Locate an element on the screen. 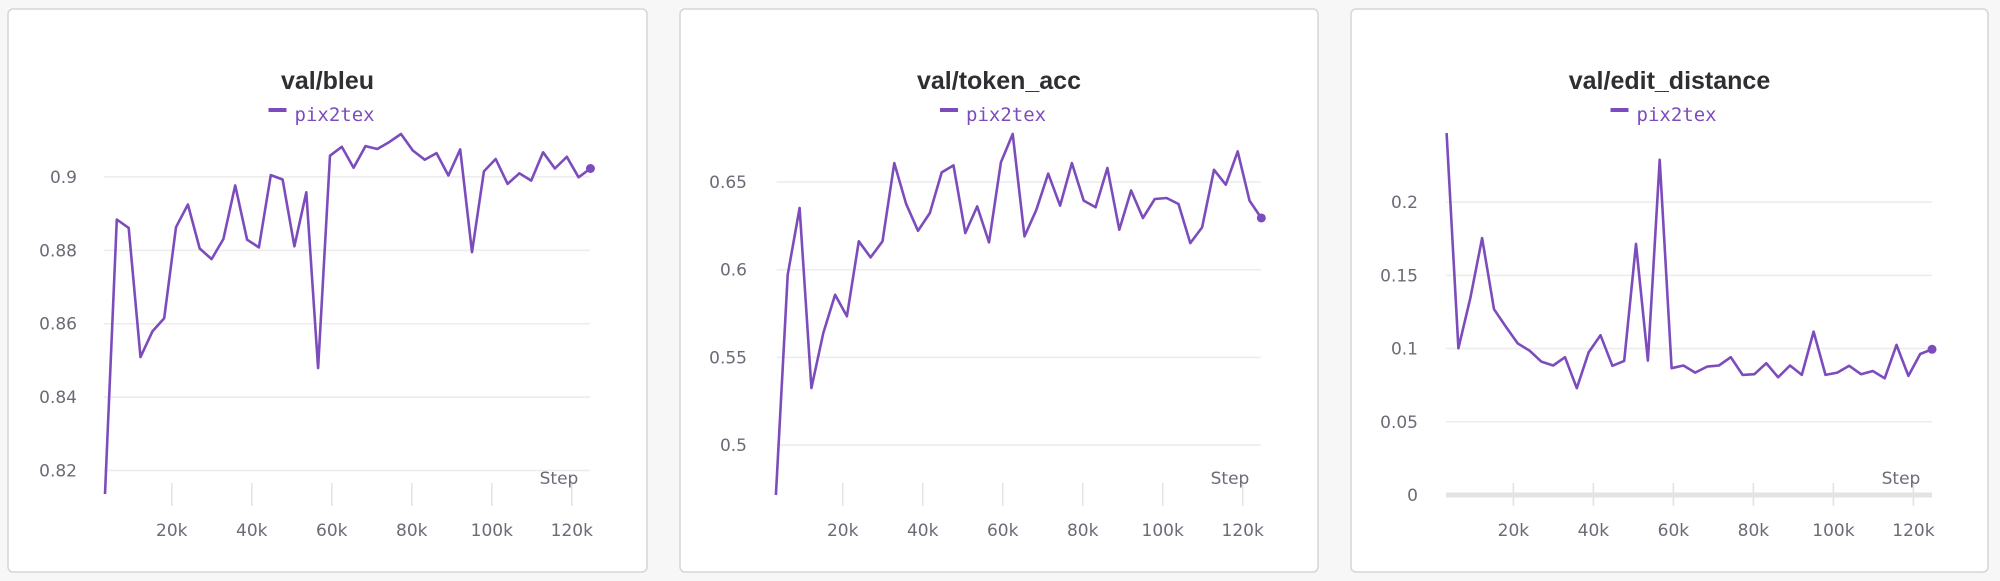 The height and width of the screenshot is (581, 2000). y-tick-label: 0.55 is located at coordinates (728, 358).